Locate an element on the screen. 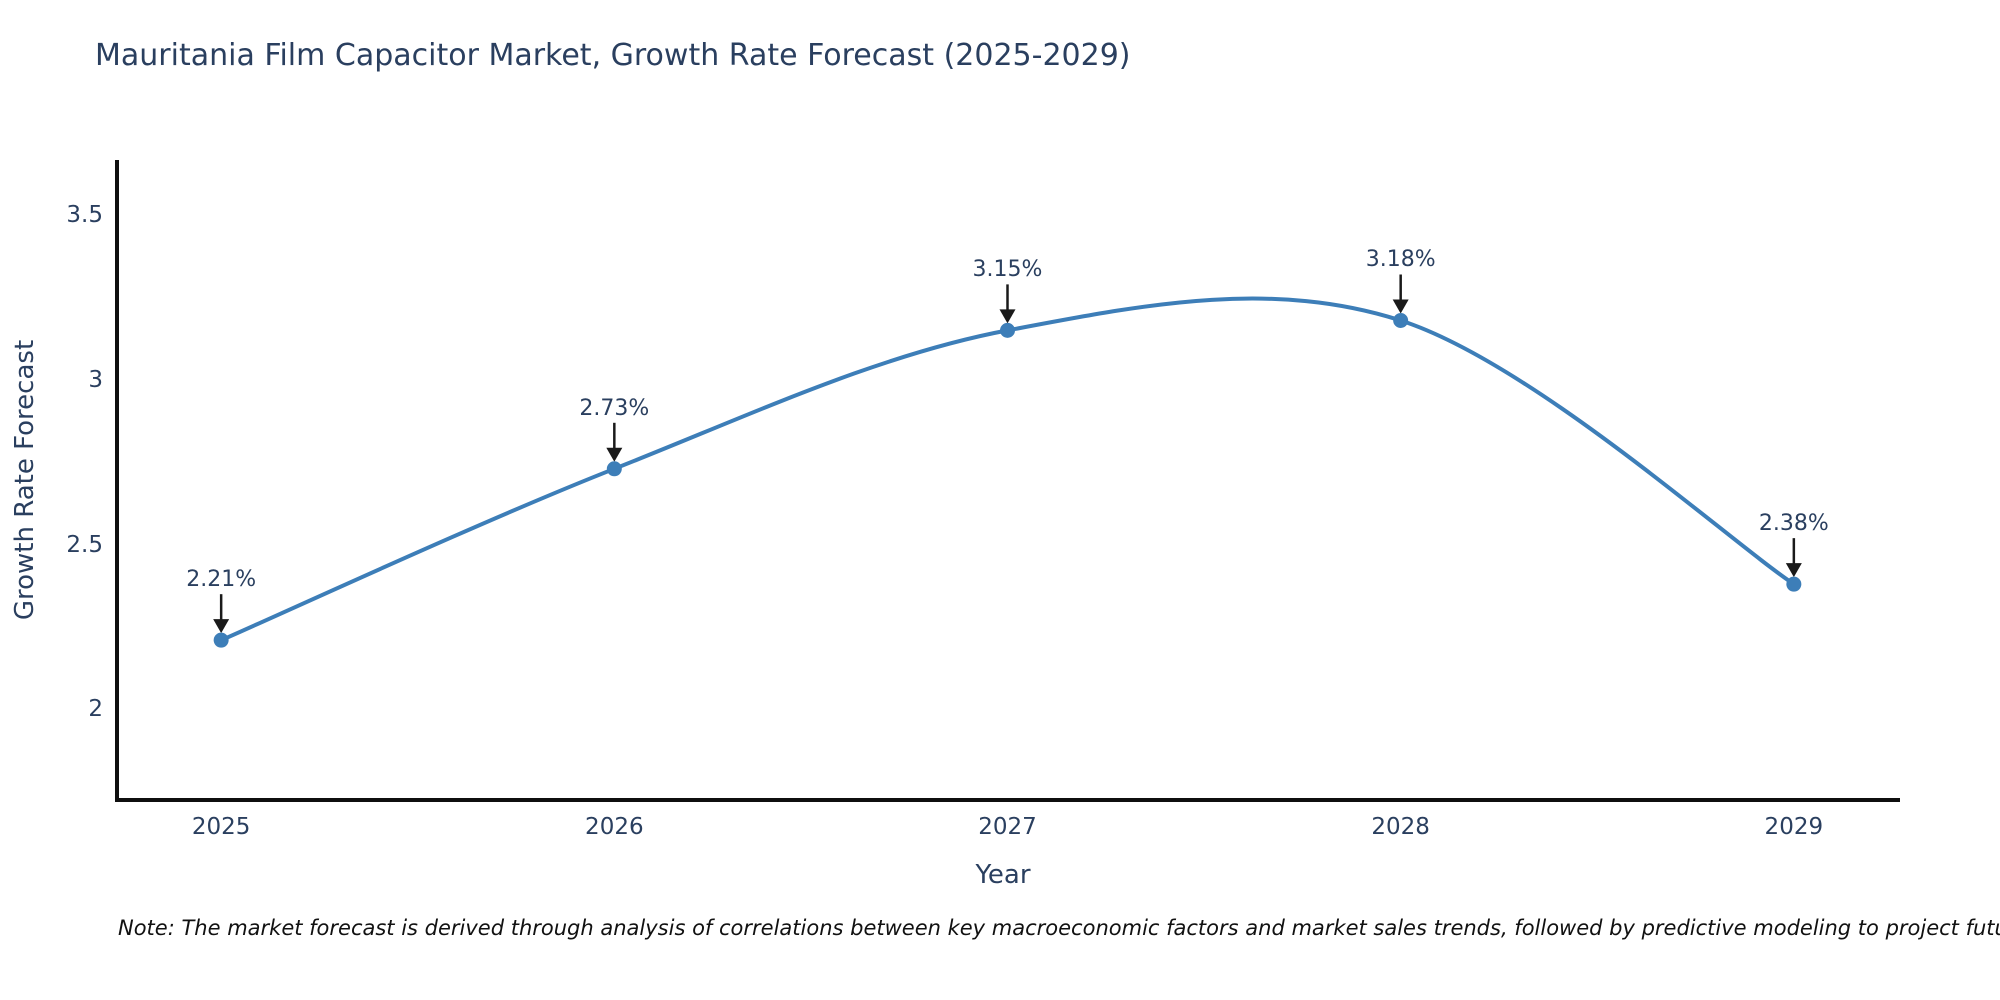  point-value-label: 3.18% is located at coordinates (1400, 260).